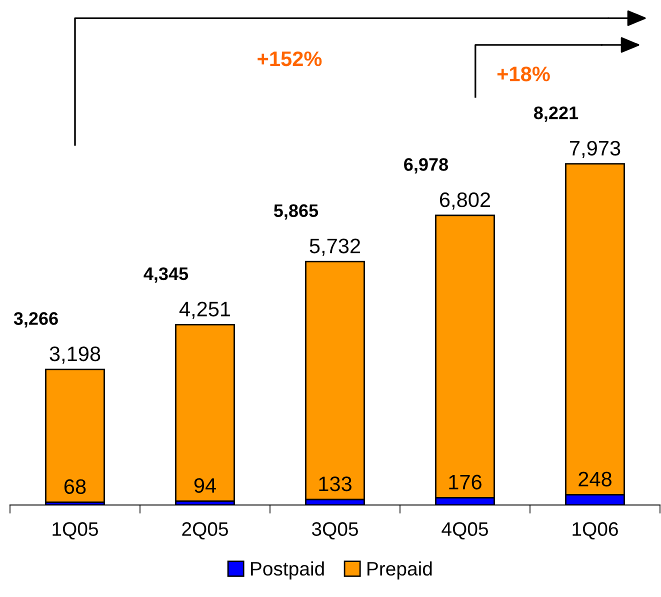 Image resolution: width=661 pixels, height=597 pixels. Describe the element at coordinates (335, 531) in the screenshot. I see `x-tick-label: 3Q05` at that location.